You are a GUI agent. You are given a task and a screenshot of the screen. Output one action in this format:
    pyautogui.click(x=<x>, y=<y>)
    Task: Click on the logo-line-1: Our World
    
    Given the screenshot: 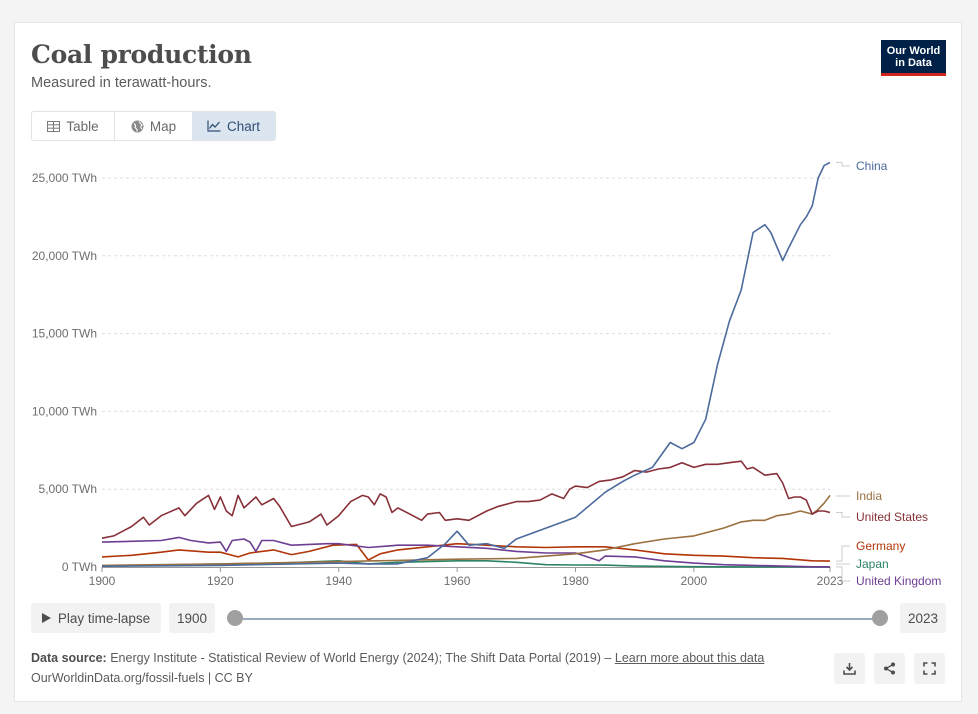 What is the action you would take?
    pyautogui.click(x=913, y=51)
    